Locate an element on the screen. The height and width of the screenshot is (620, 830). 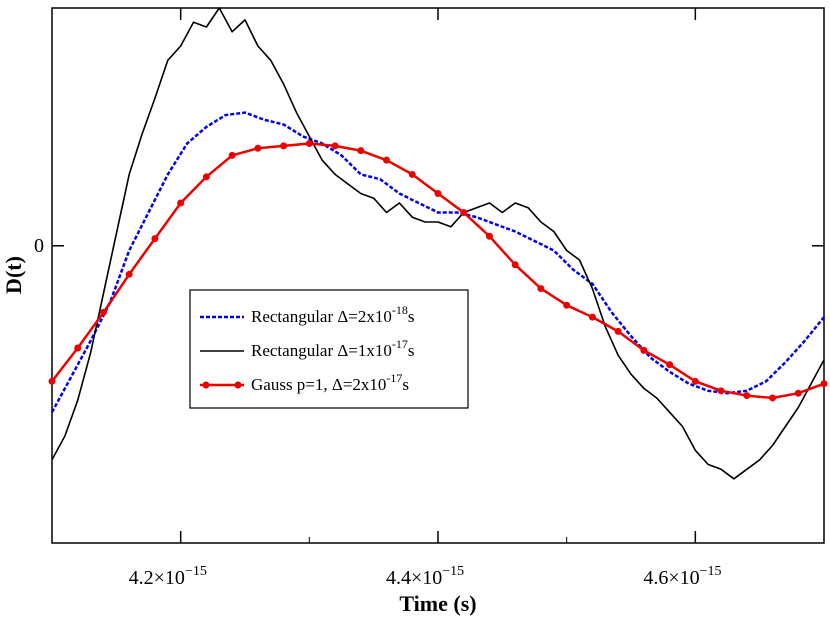
legend-box is located at coordinates (329, 349).